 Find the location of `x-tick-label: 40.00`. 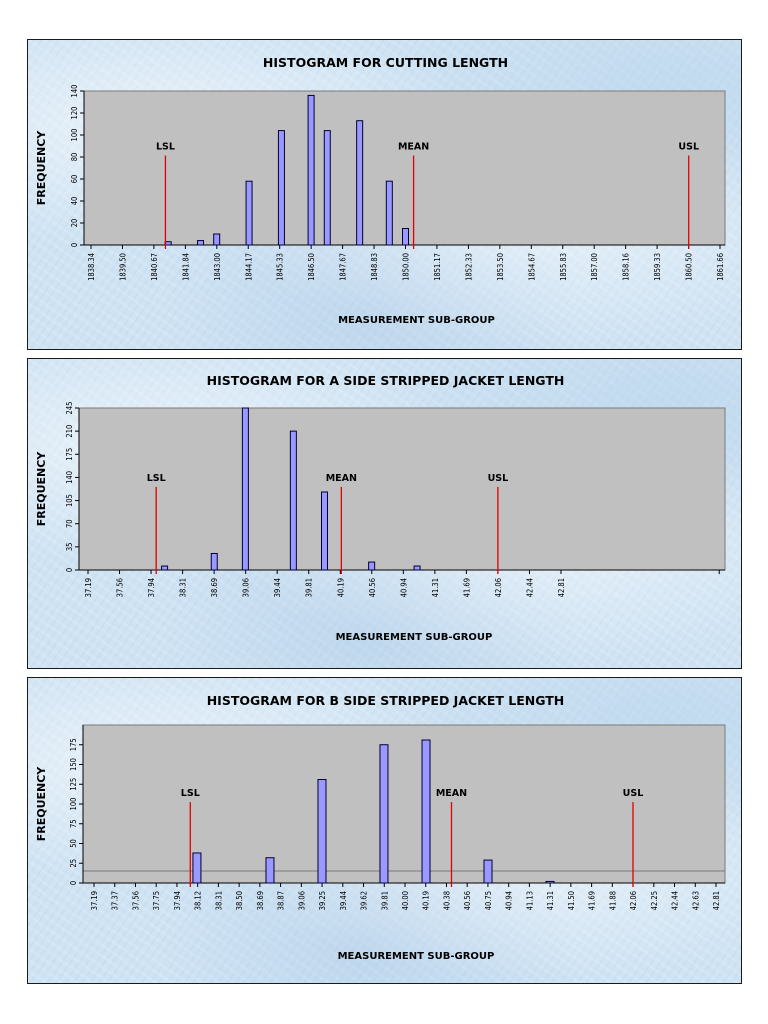

x-tick-label: 40.00 is located at coordinates (405, 900).